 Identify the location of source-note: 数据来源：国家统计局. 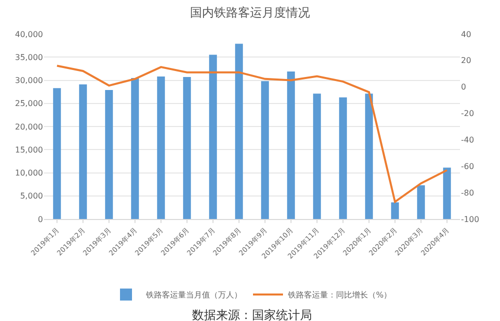
(252, 314).